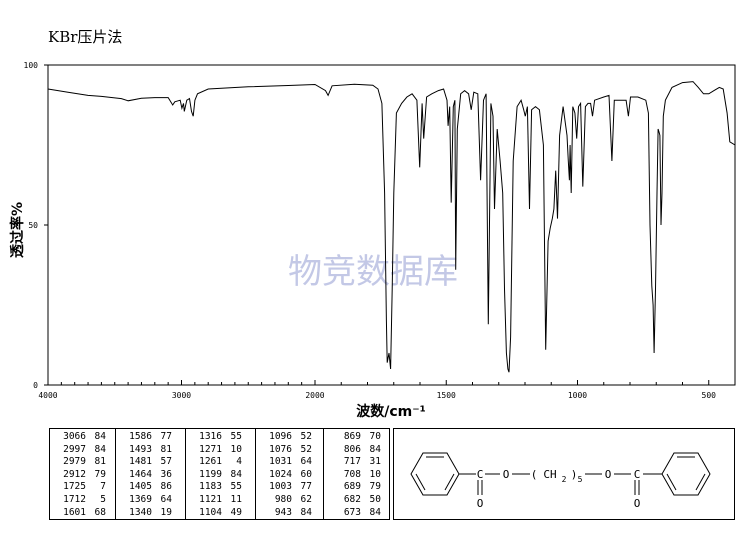 Image resolution: width=748 pixels, height=539 pixels. Describe the element at coordinates (210, 474) in the screenshot. I see `peak-wavenumber: 1199` at that location.